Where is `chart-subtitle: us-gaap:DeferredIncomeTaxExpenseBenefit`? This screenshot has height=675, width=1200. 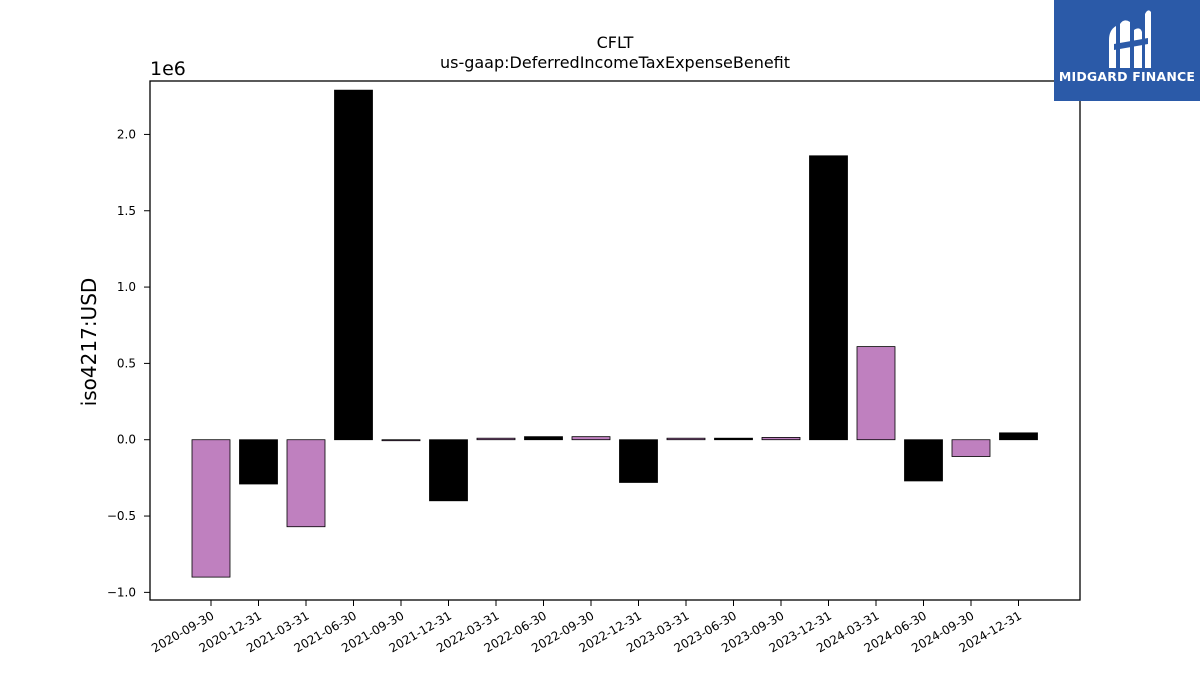 chart-subtitle: us-gaap:DeferredIncomeTaxExpenseBenefit is located at coordinates (615, 62).